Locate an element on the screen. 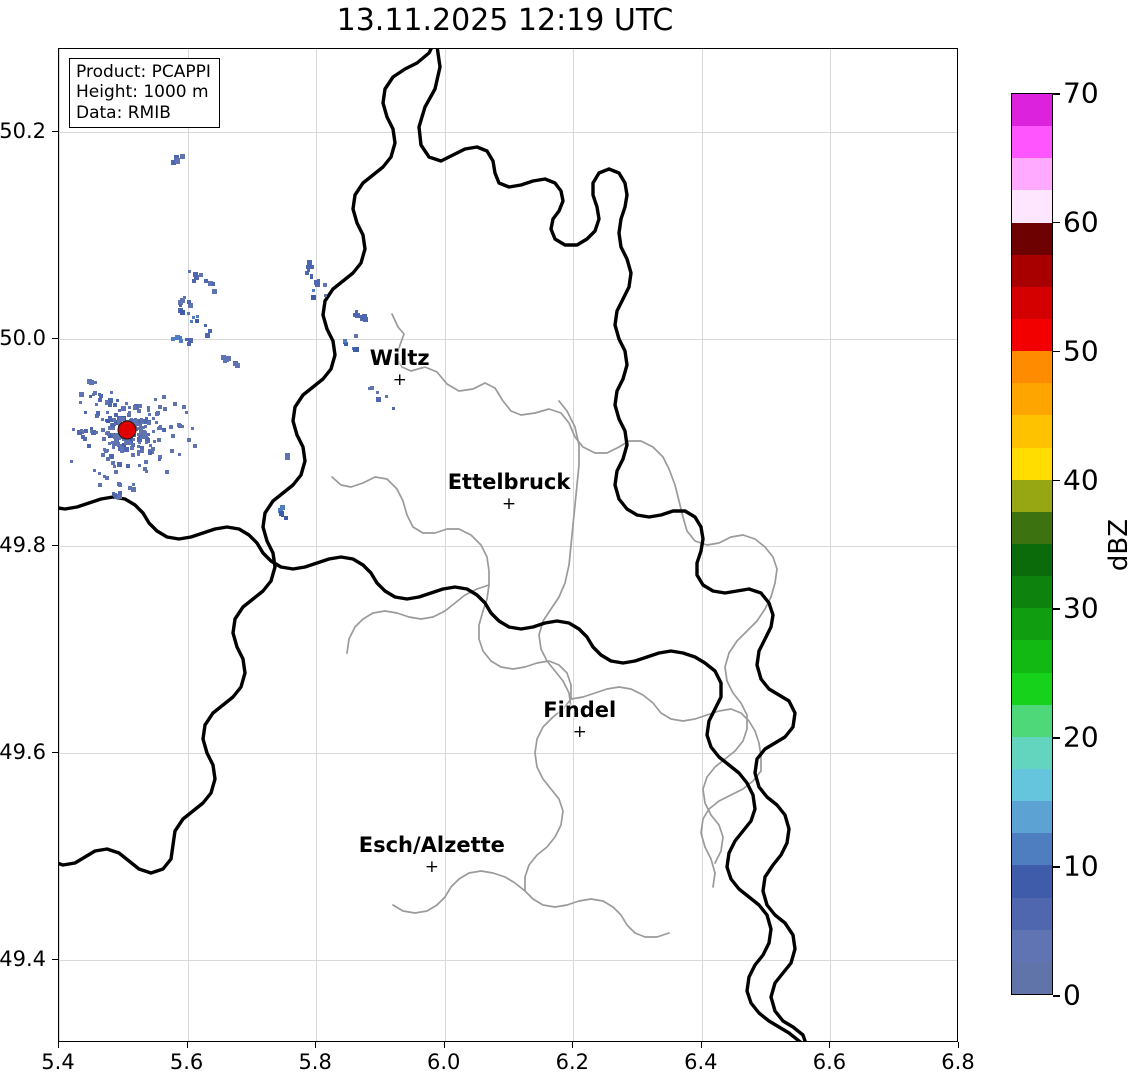  city-name: Ettelbruck is located at coordinates (509, 482).